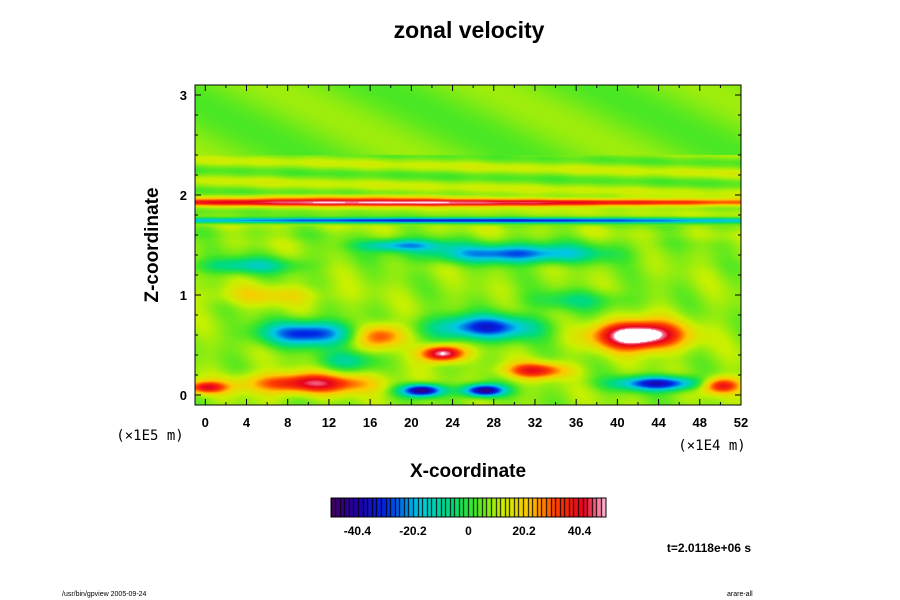 This screenshot has width=900, height=600. I want to click on y-tick-label: 1, so click(183, 295).